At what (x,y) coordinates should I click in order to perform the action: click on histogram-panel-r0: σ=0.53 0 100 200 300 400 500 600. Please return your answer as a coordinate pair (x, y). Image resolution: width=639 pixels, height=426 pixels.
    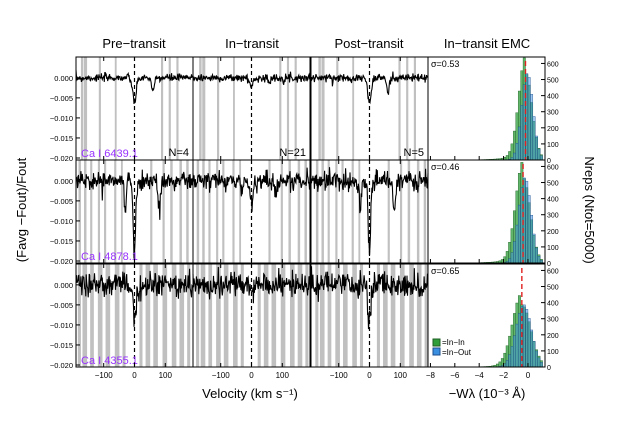
    Looking at the image, I should click on (493, 110).